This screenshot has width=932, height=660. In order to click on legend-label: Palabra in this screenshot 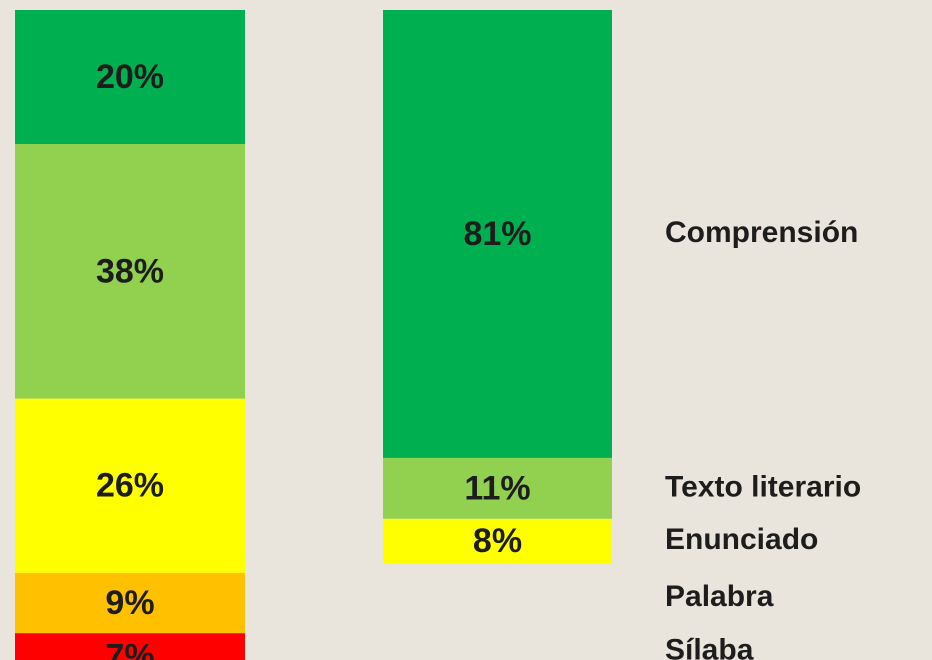, I will do `click(719, 596)`.